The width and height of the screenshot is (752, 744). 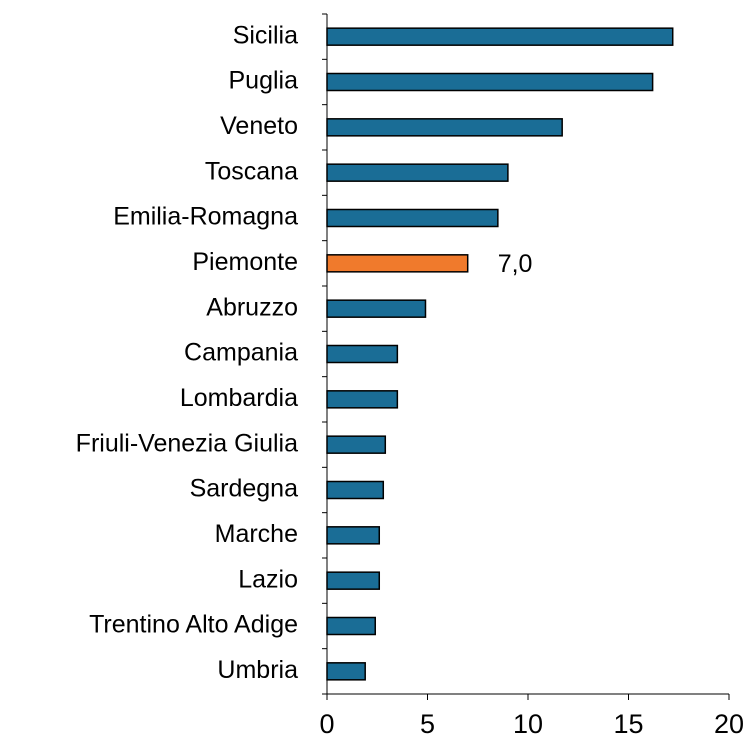 I want to click on x-tick-label: 0, so click(x=326, y=724).